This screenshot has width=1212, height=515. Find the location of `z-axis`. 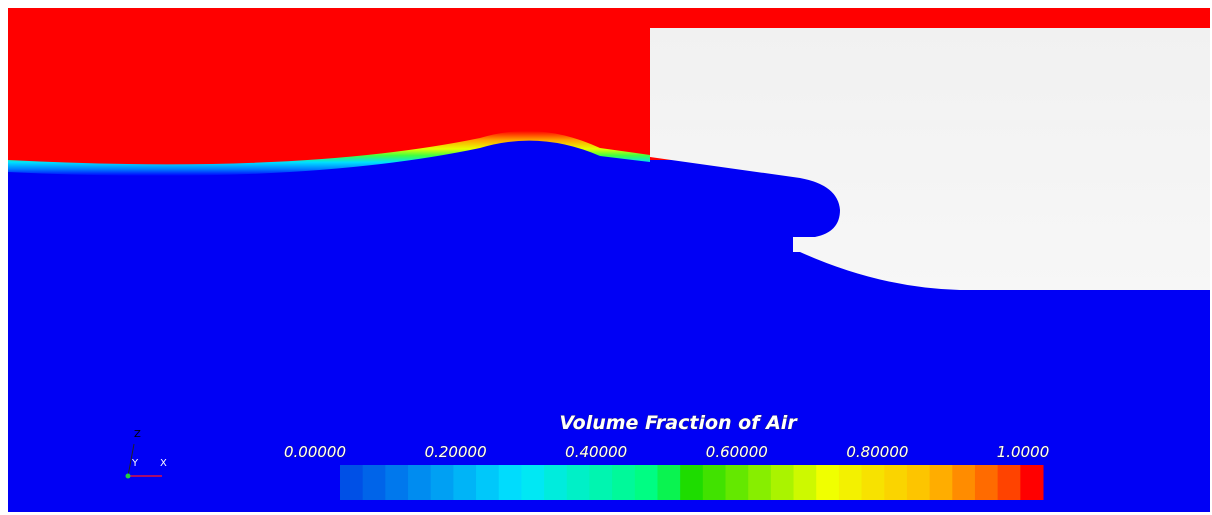

z-axis is located at coordinates (131, 460).